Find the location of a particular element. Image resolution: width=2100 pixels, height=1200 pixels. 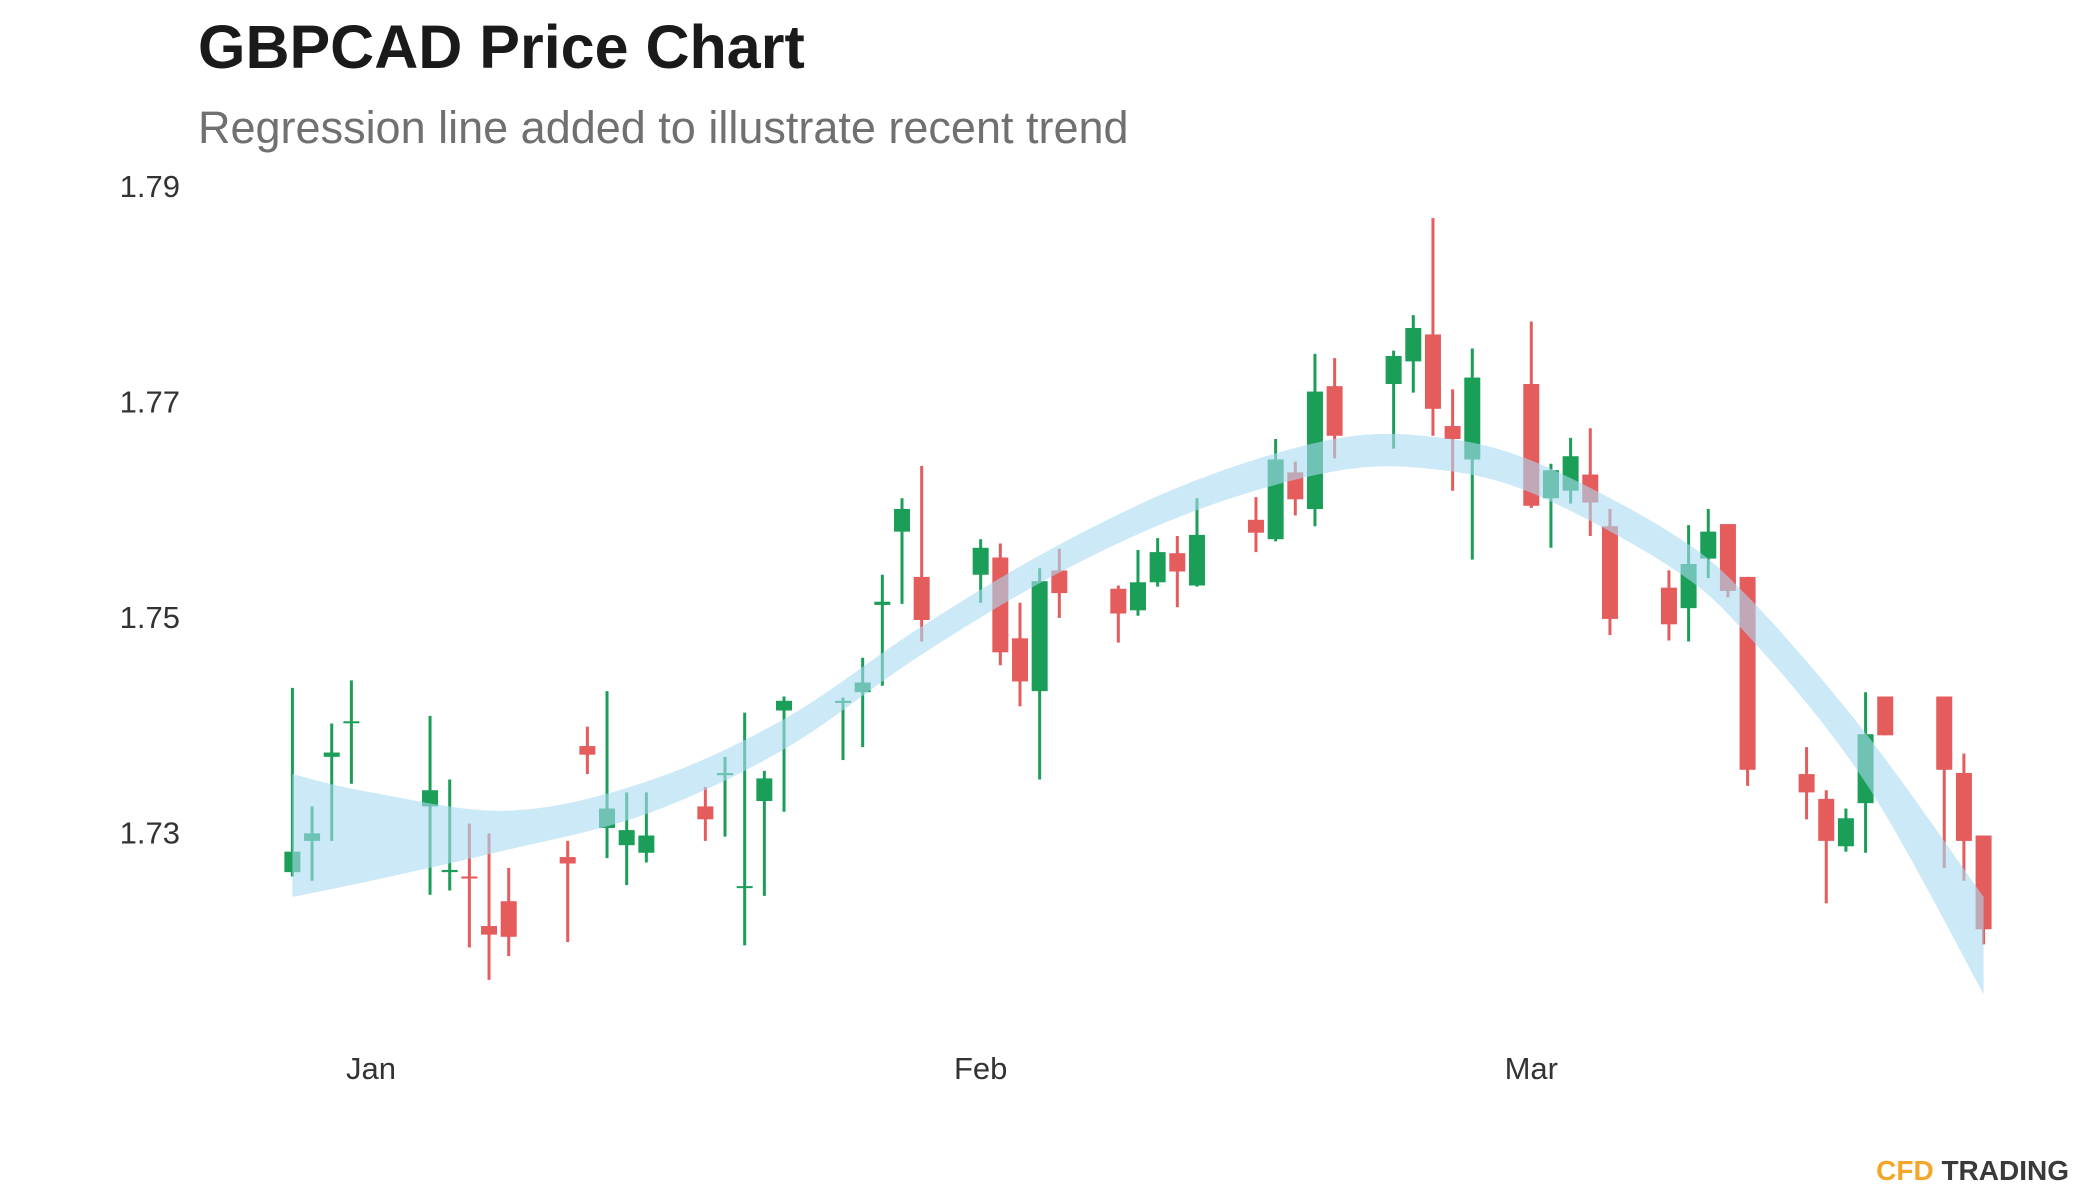

x-tick-label: Mar is located at coordinates (1531, 1068).